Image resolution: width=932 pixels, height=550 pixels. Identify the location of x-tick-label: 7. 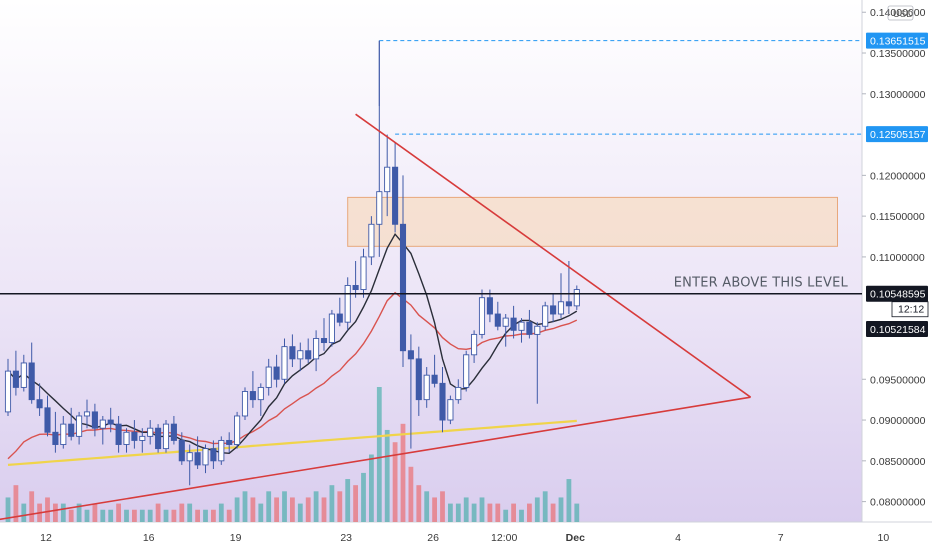
(781, 538).